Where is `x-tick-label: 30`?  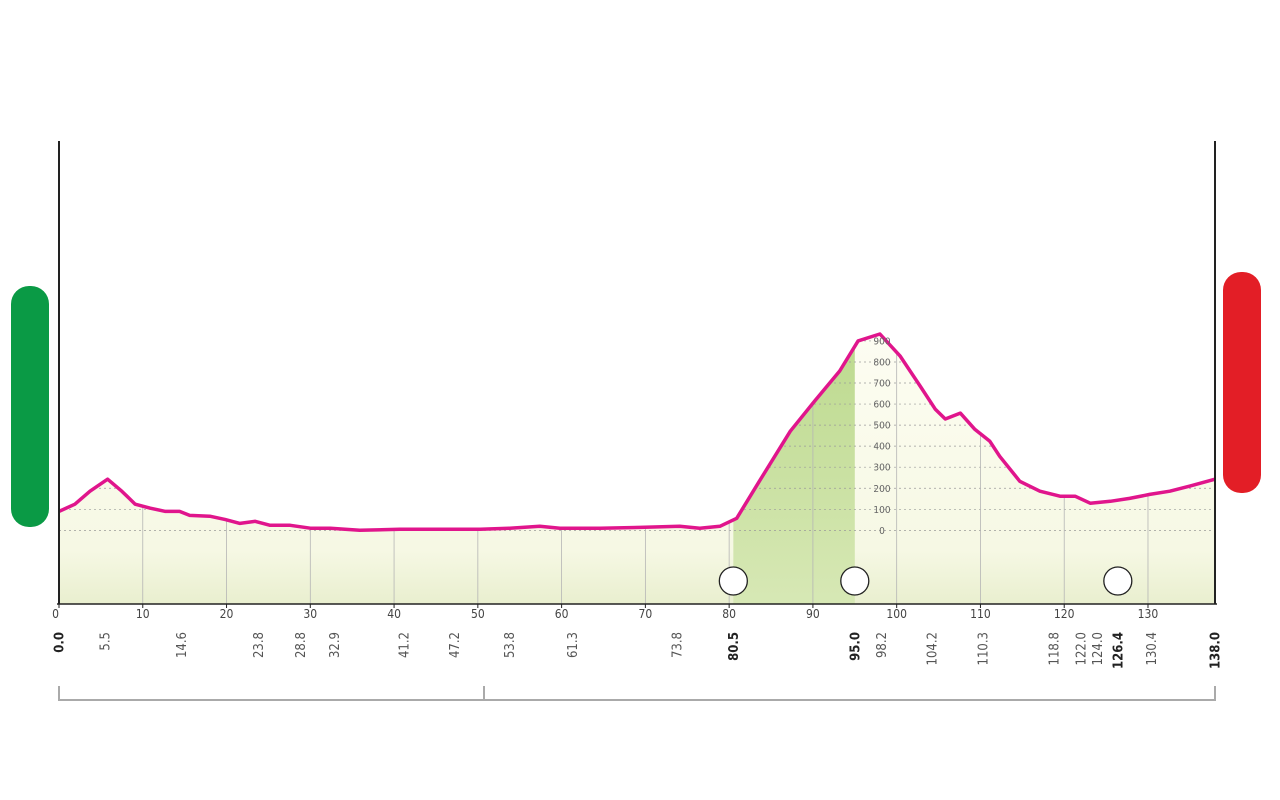
x-tick-label: 30 is located at coordinates (310, 614).